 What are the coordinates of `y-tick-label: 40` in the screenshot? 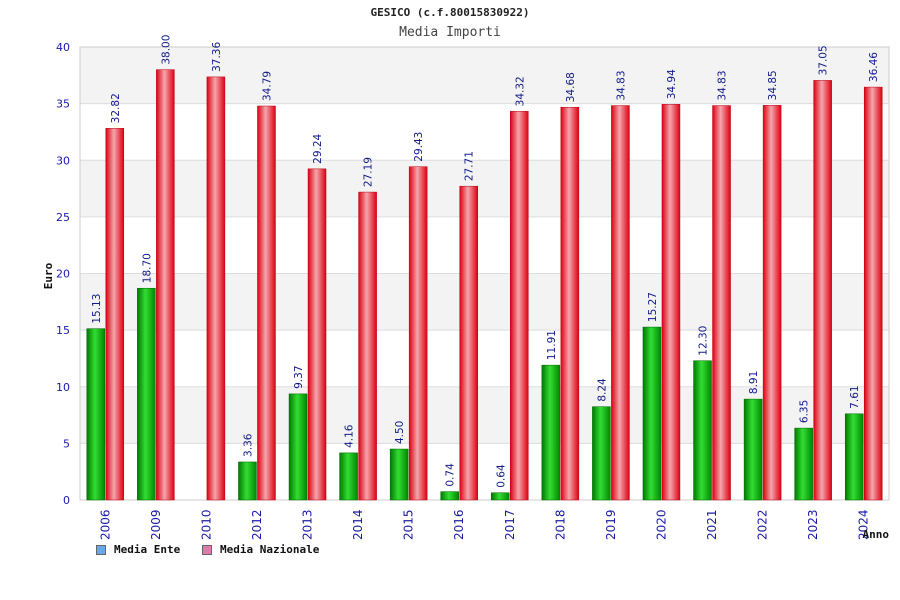 It's located at (63, 47).